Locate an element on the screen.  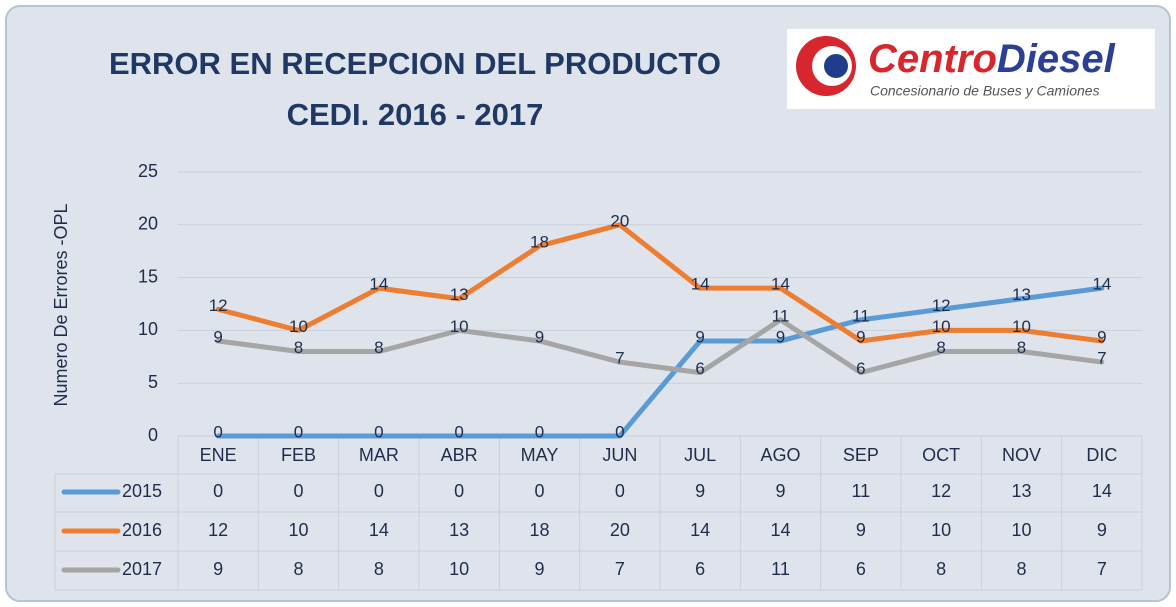
x-tick-label: MAY is located at coordinates (540, 455).